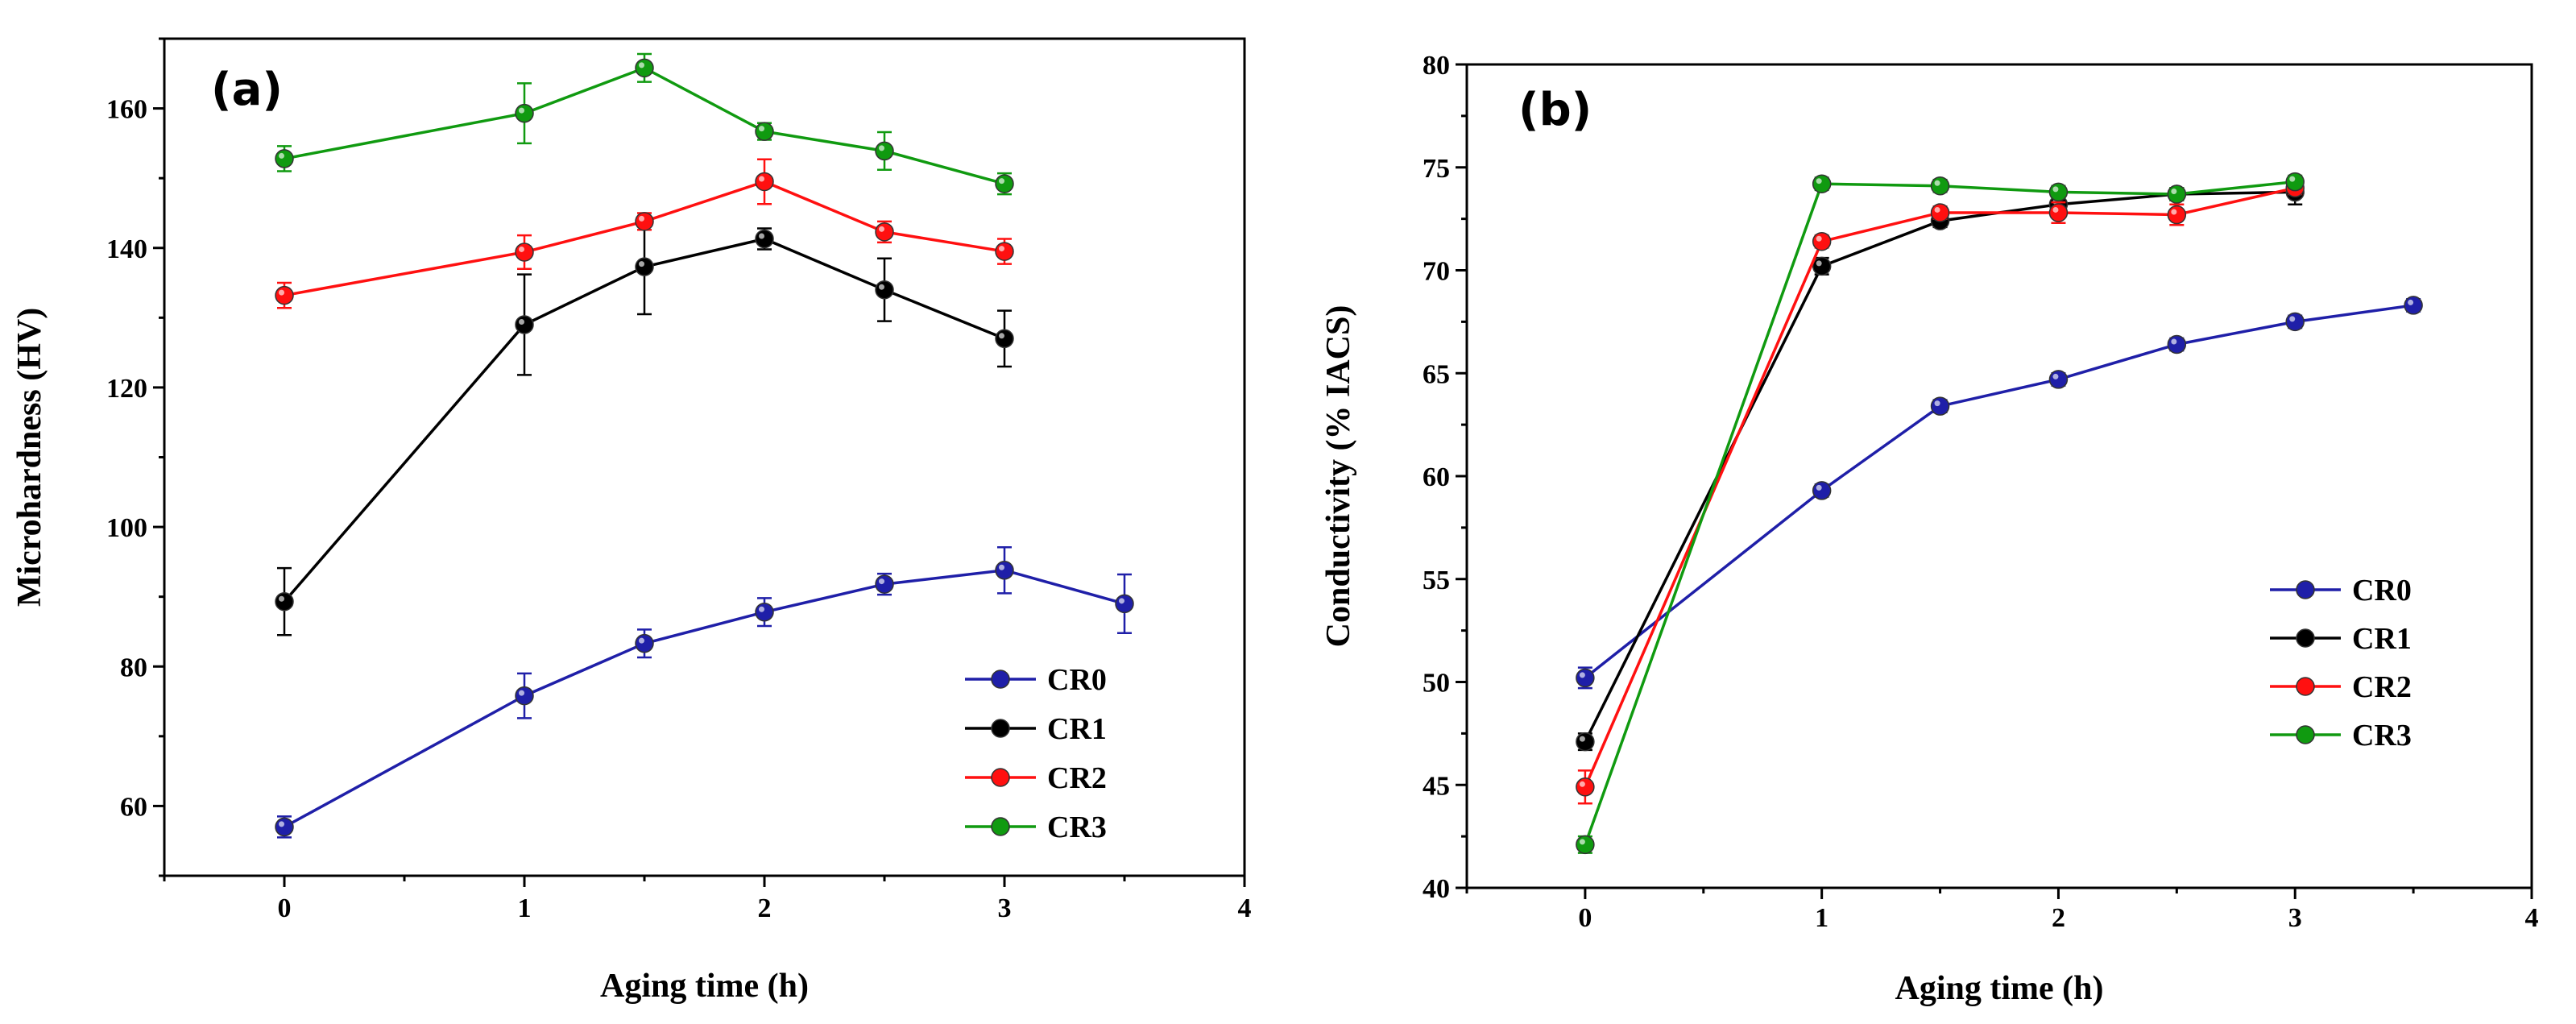 The width and height of the screenshot is (2576, 1024). I want to click on panel-b-x-tick-label: 2, so click(2058, 918).